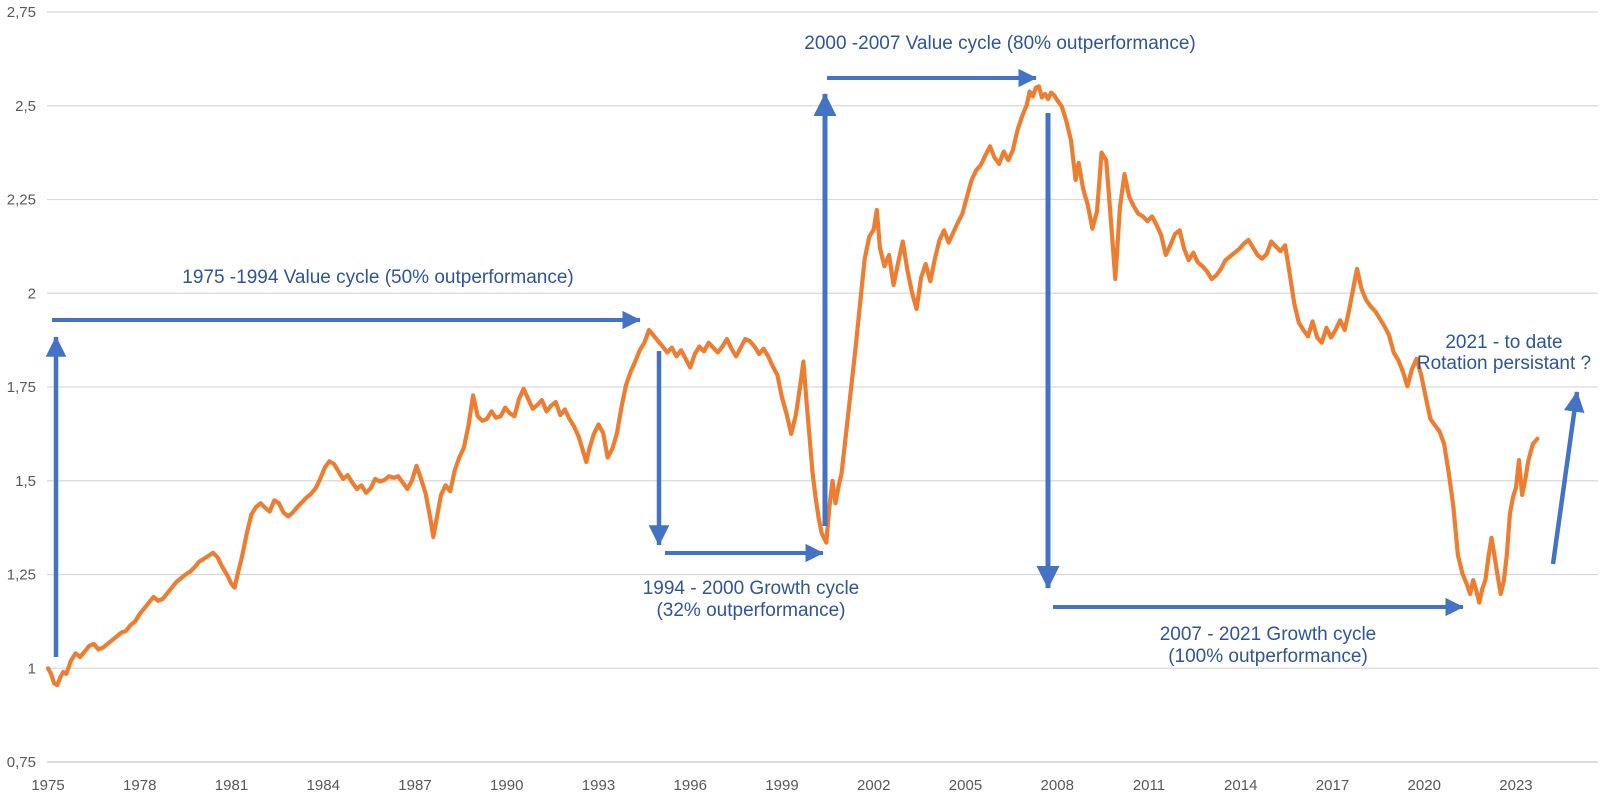  Describe the element at coordinates (1268, 656) in the screenshot. I see `growth-cycle-2007-2021-line-2: (100% outperformance)` at that location.